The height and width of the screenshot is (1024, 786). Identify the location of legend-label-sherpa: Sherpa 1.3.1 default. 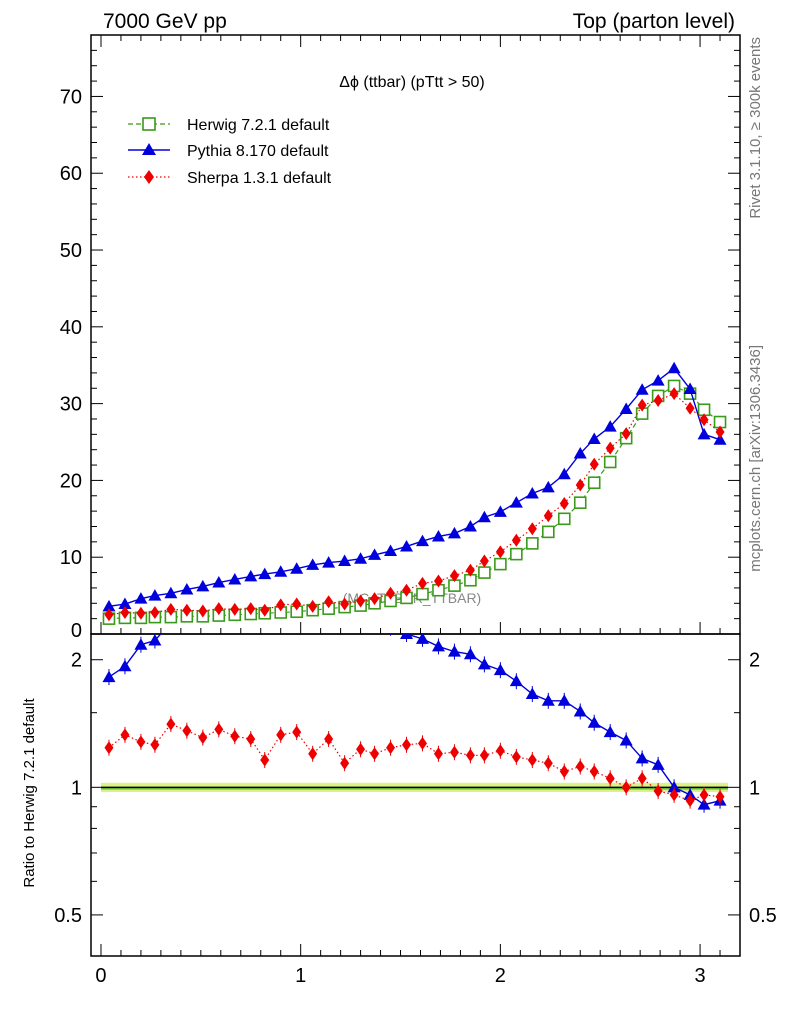
(259, 178).